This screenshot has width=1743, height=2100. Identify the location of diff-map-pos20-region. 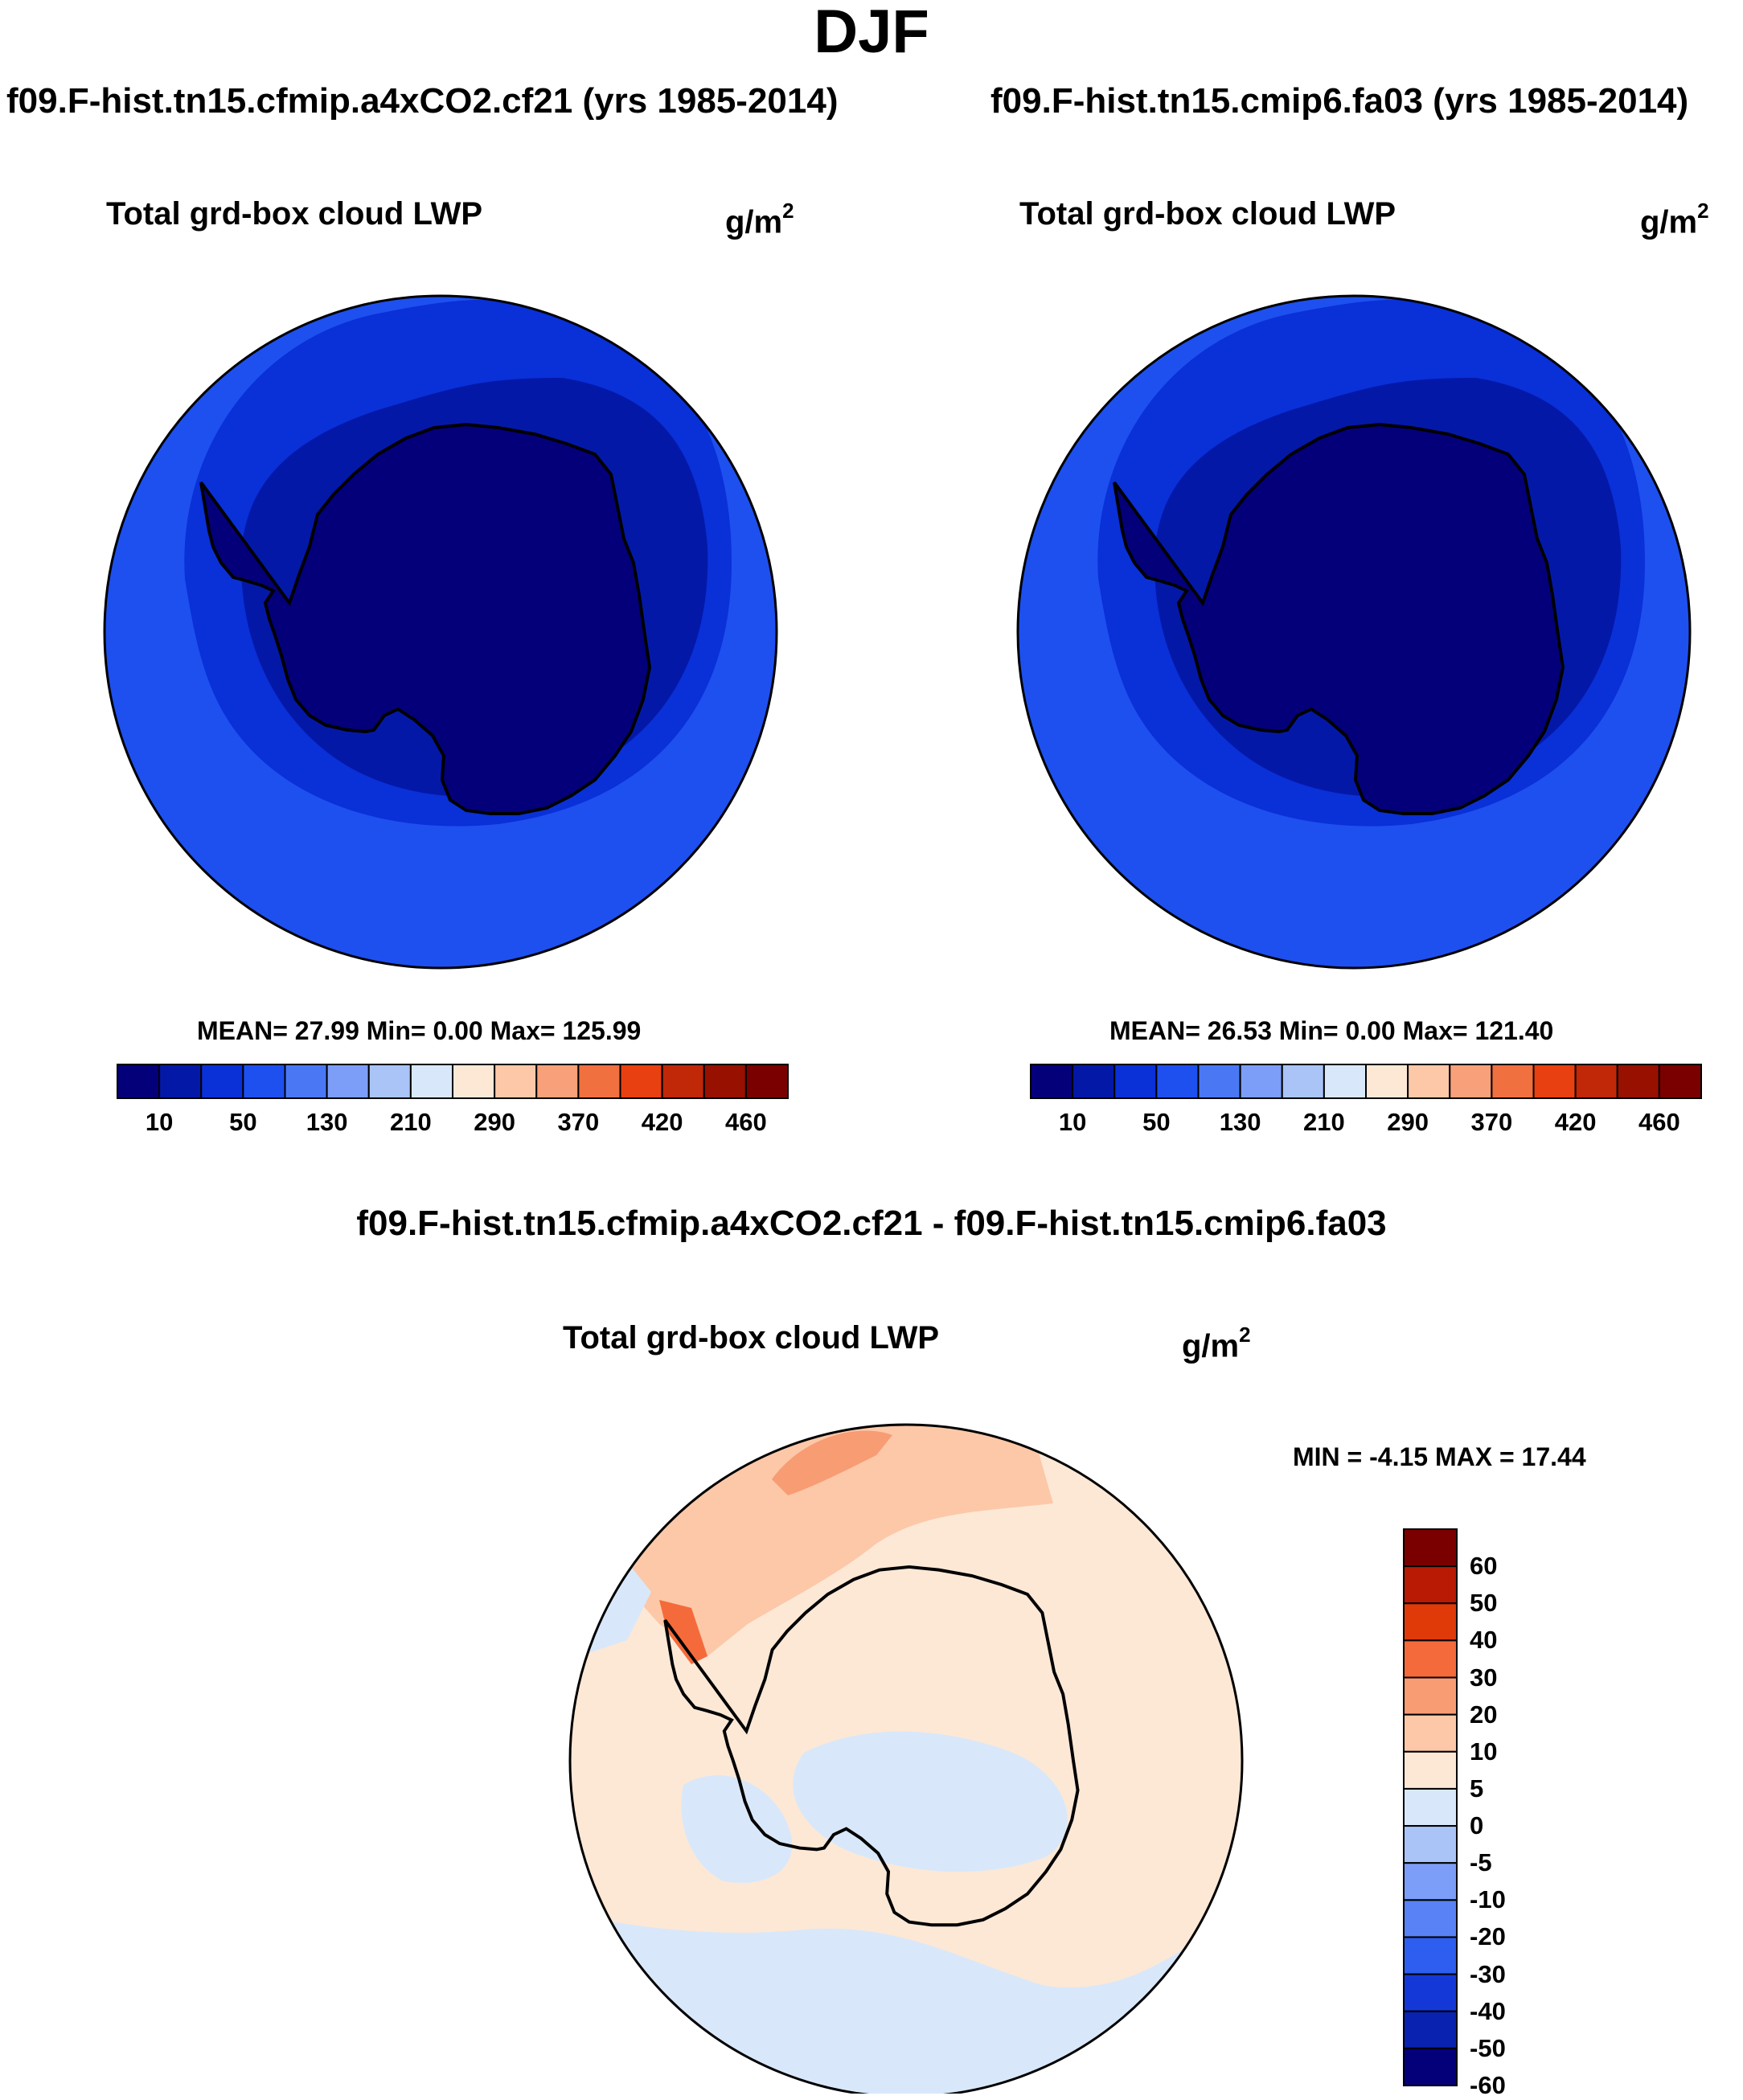
(832, 1463).